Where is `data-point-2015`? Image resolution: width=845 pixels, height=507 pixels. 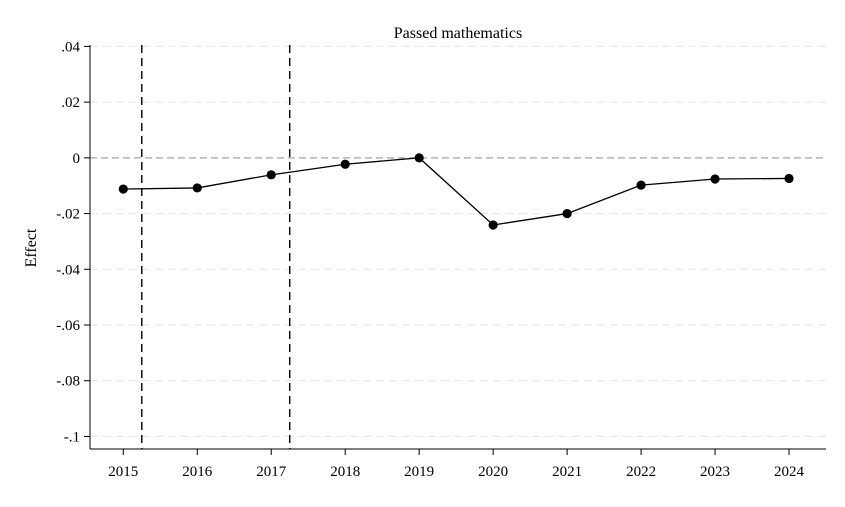 data-point-2015 is located at coordinates (123, 189).